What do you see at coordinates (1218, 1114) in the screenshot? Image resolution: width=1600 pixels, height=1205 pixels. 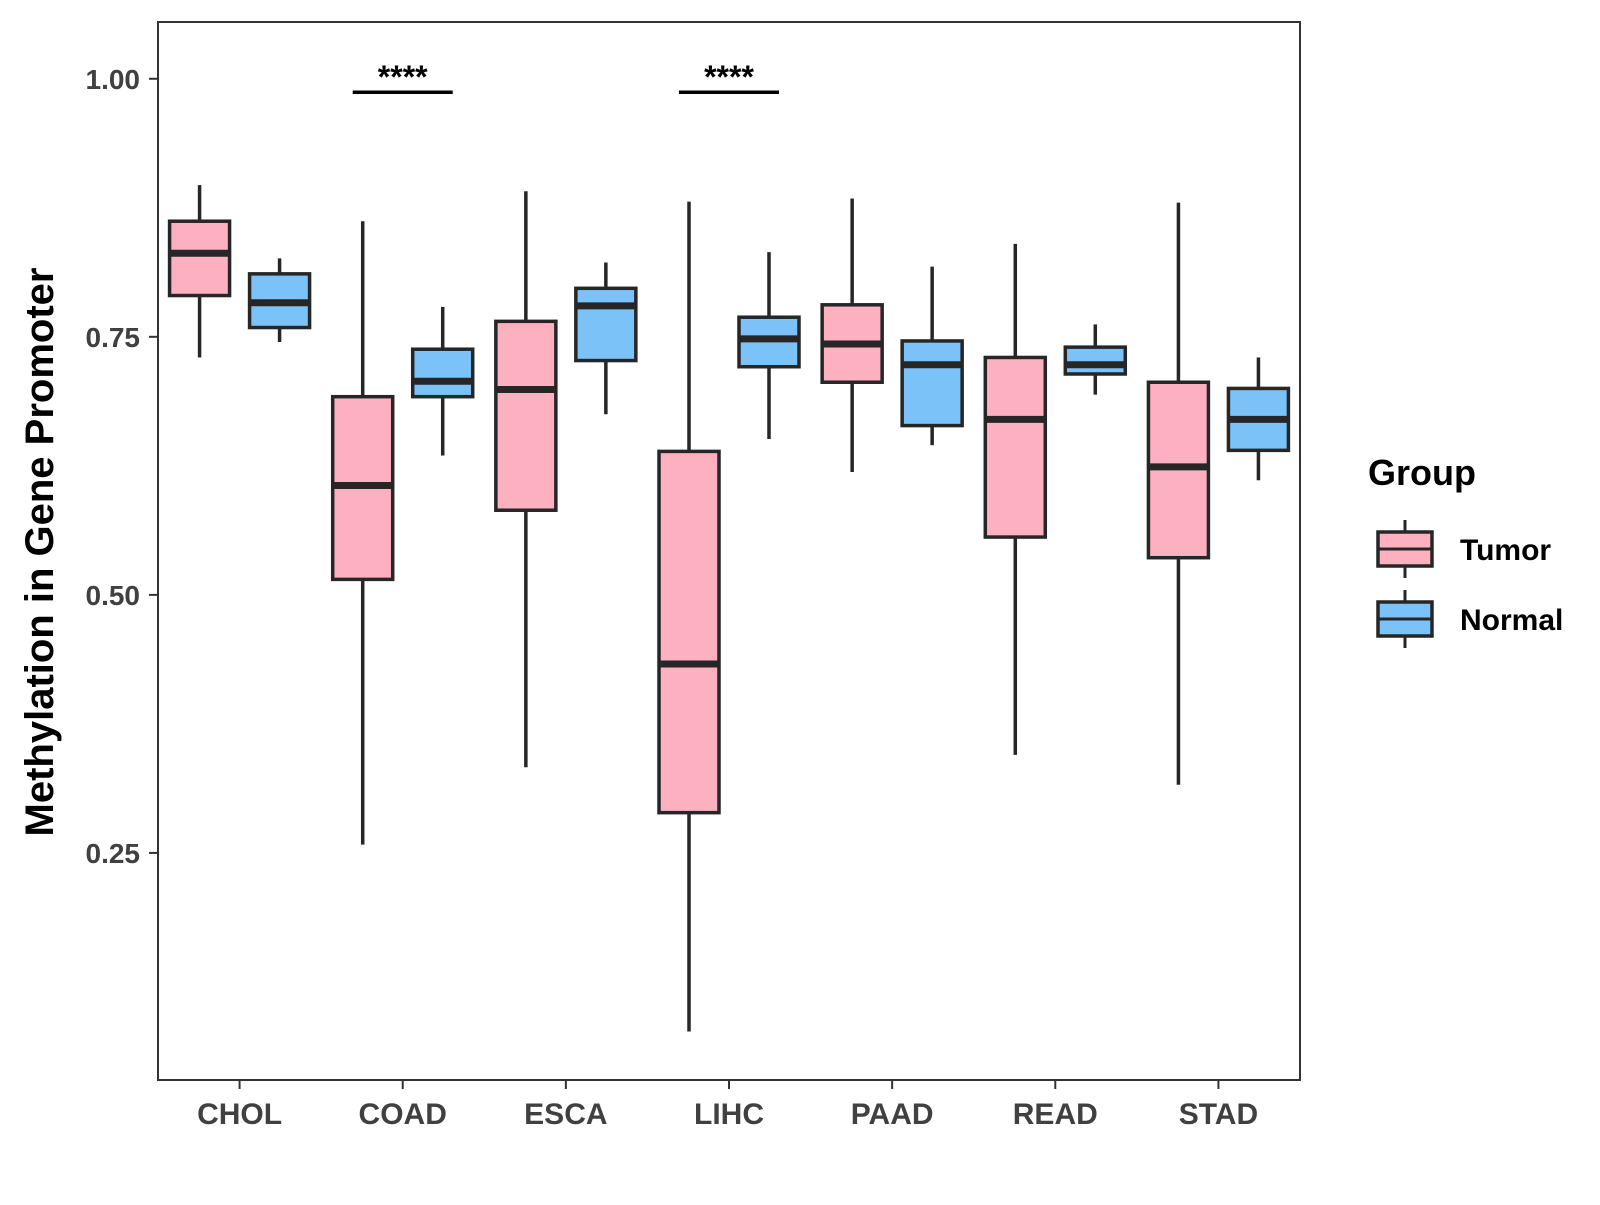 I see `x-tick-label: STAD` at bounding box center [1218, 1114].